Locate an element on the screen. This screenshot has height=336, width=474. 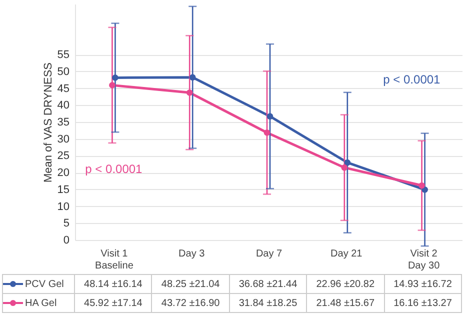
data-label: 31.84 ±18.25 is located at coordinates (268, 303).